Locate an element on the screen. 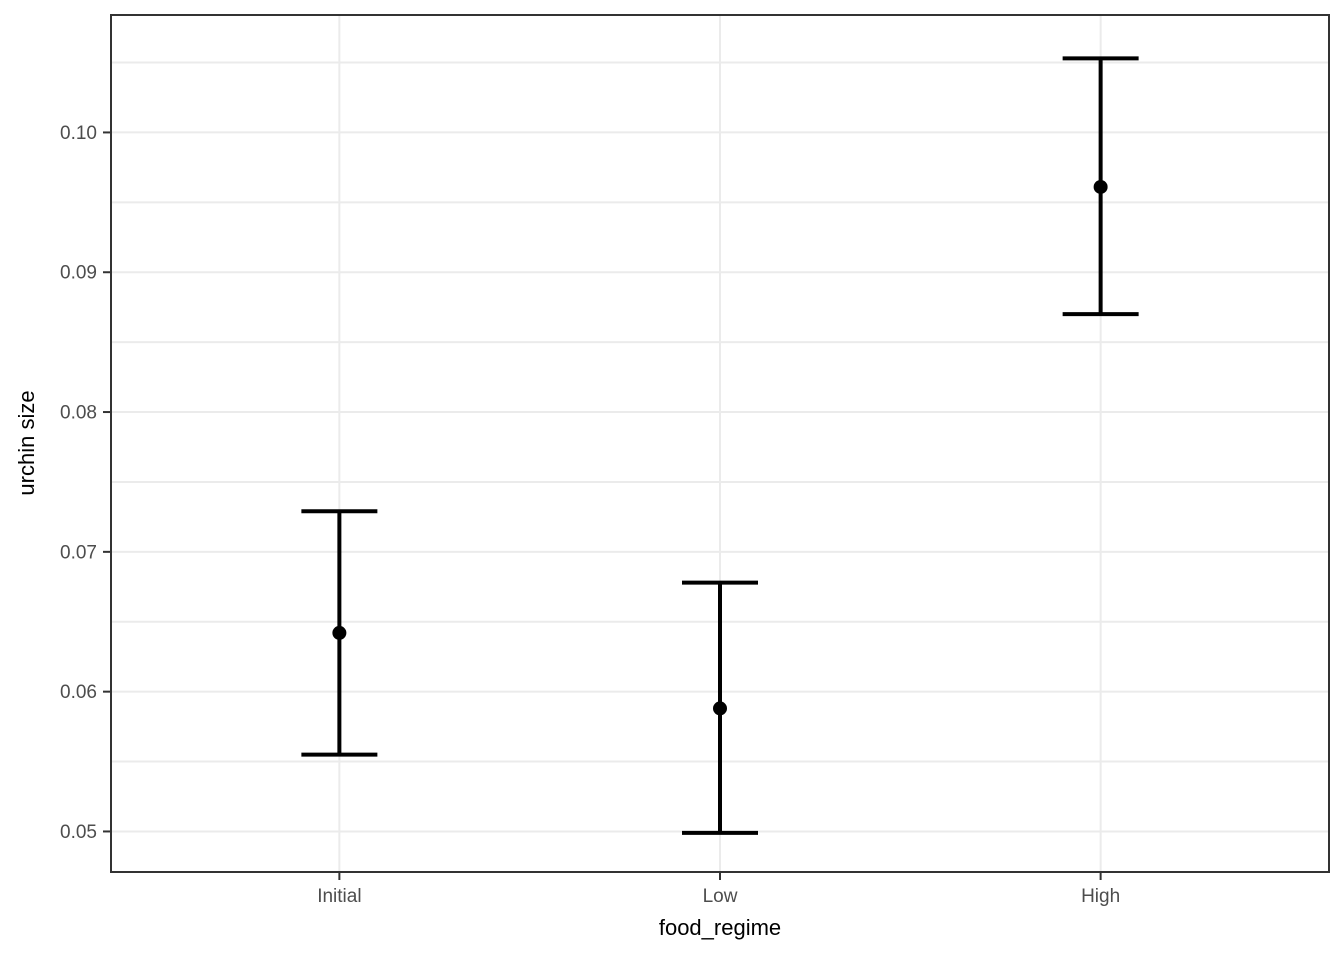  y-tick-label-0.05: 0.05 is located at coordinates (78, 832).